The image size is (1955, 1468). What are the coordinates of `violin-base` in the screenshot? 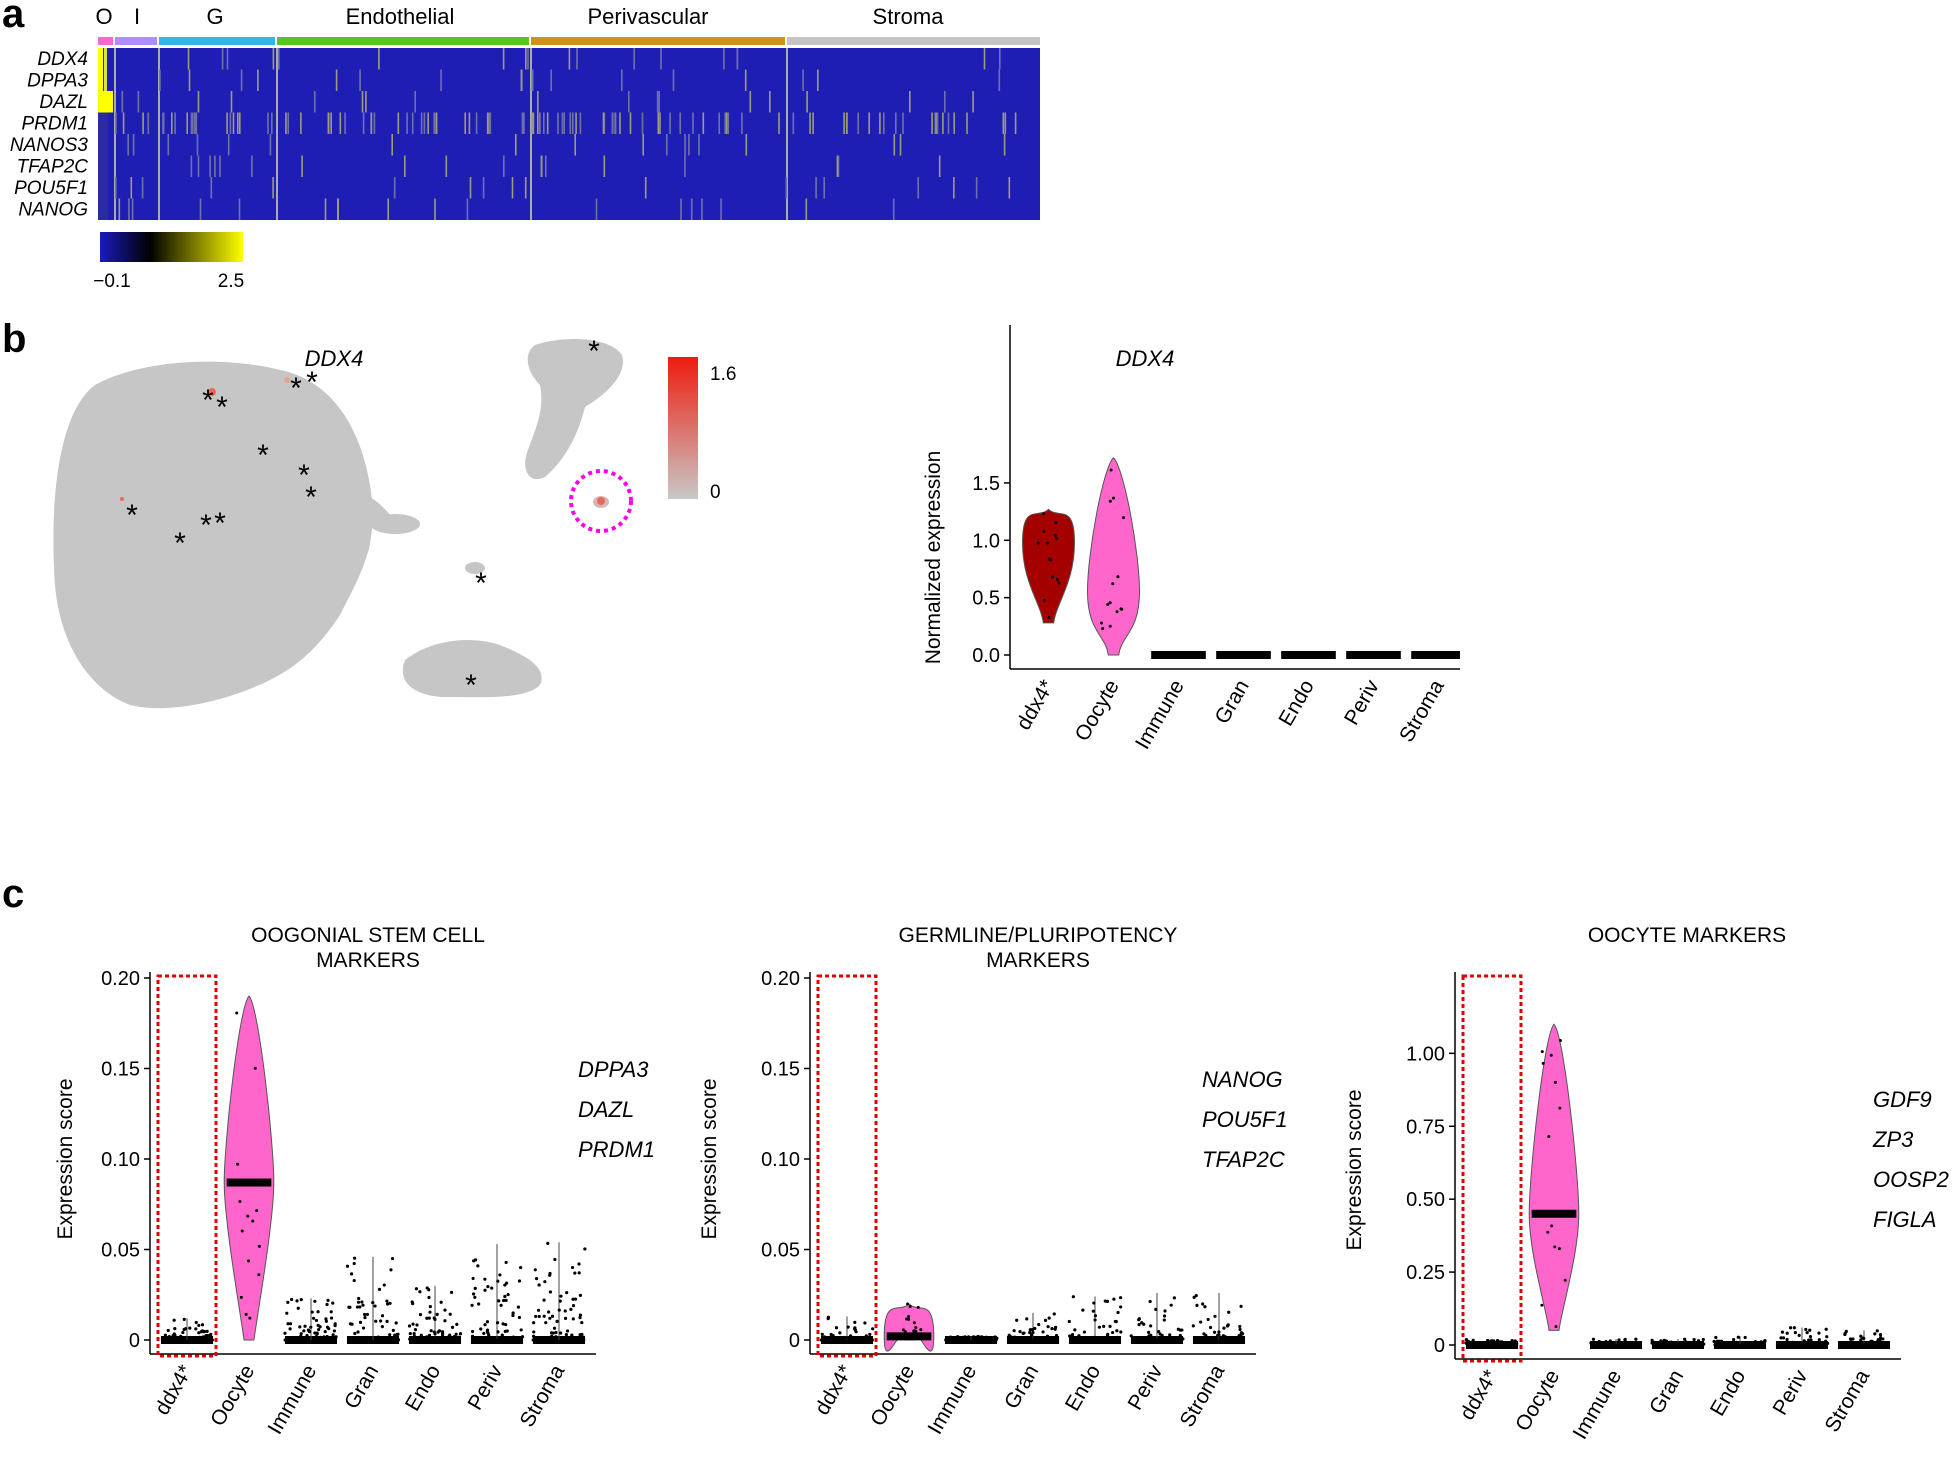 It's located at (1435, 655).